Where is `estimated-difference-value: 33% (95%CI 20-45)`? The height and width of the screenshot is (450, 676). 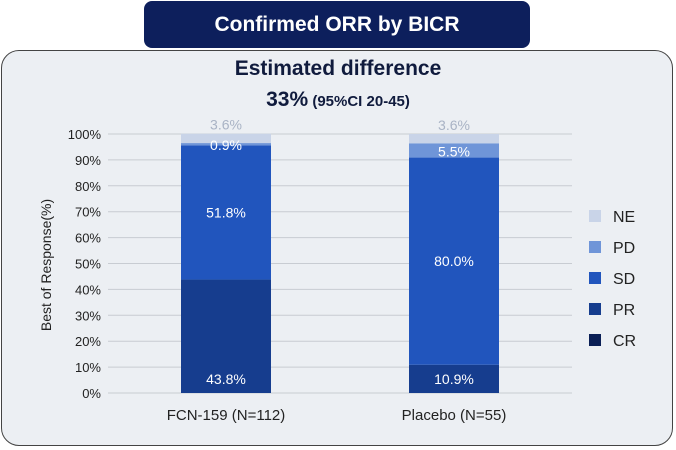
estimated-difference-value: 33% (95%CI 20-45) is located at coordinates (338, 100).